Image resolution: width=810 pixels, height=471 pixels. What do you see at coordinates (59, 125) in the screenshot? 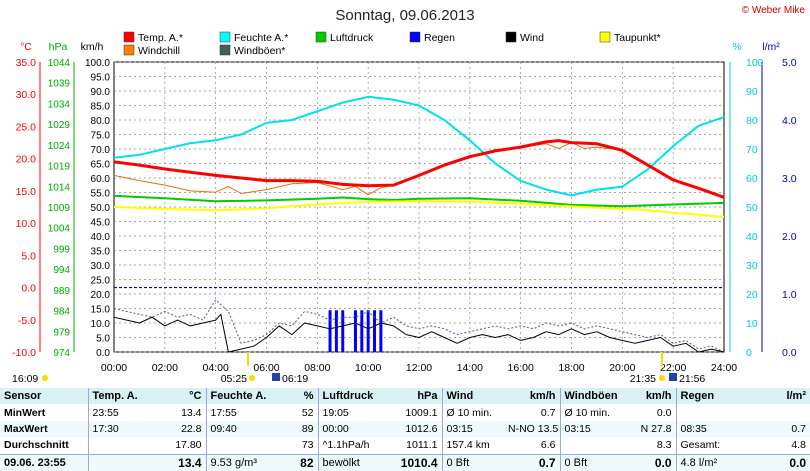
I see `tick-pressure: 1029` at bounding box center [59, 125].